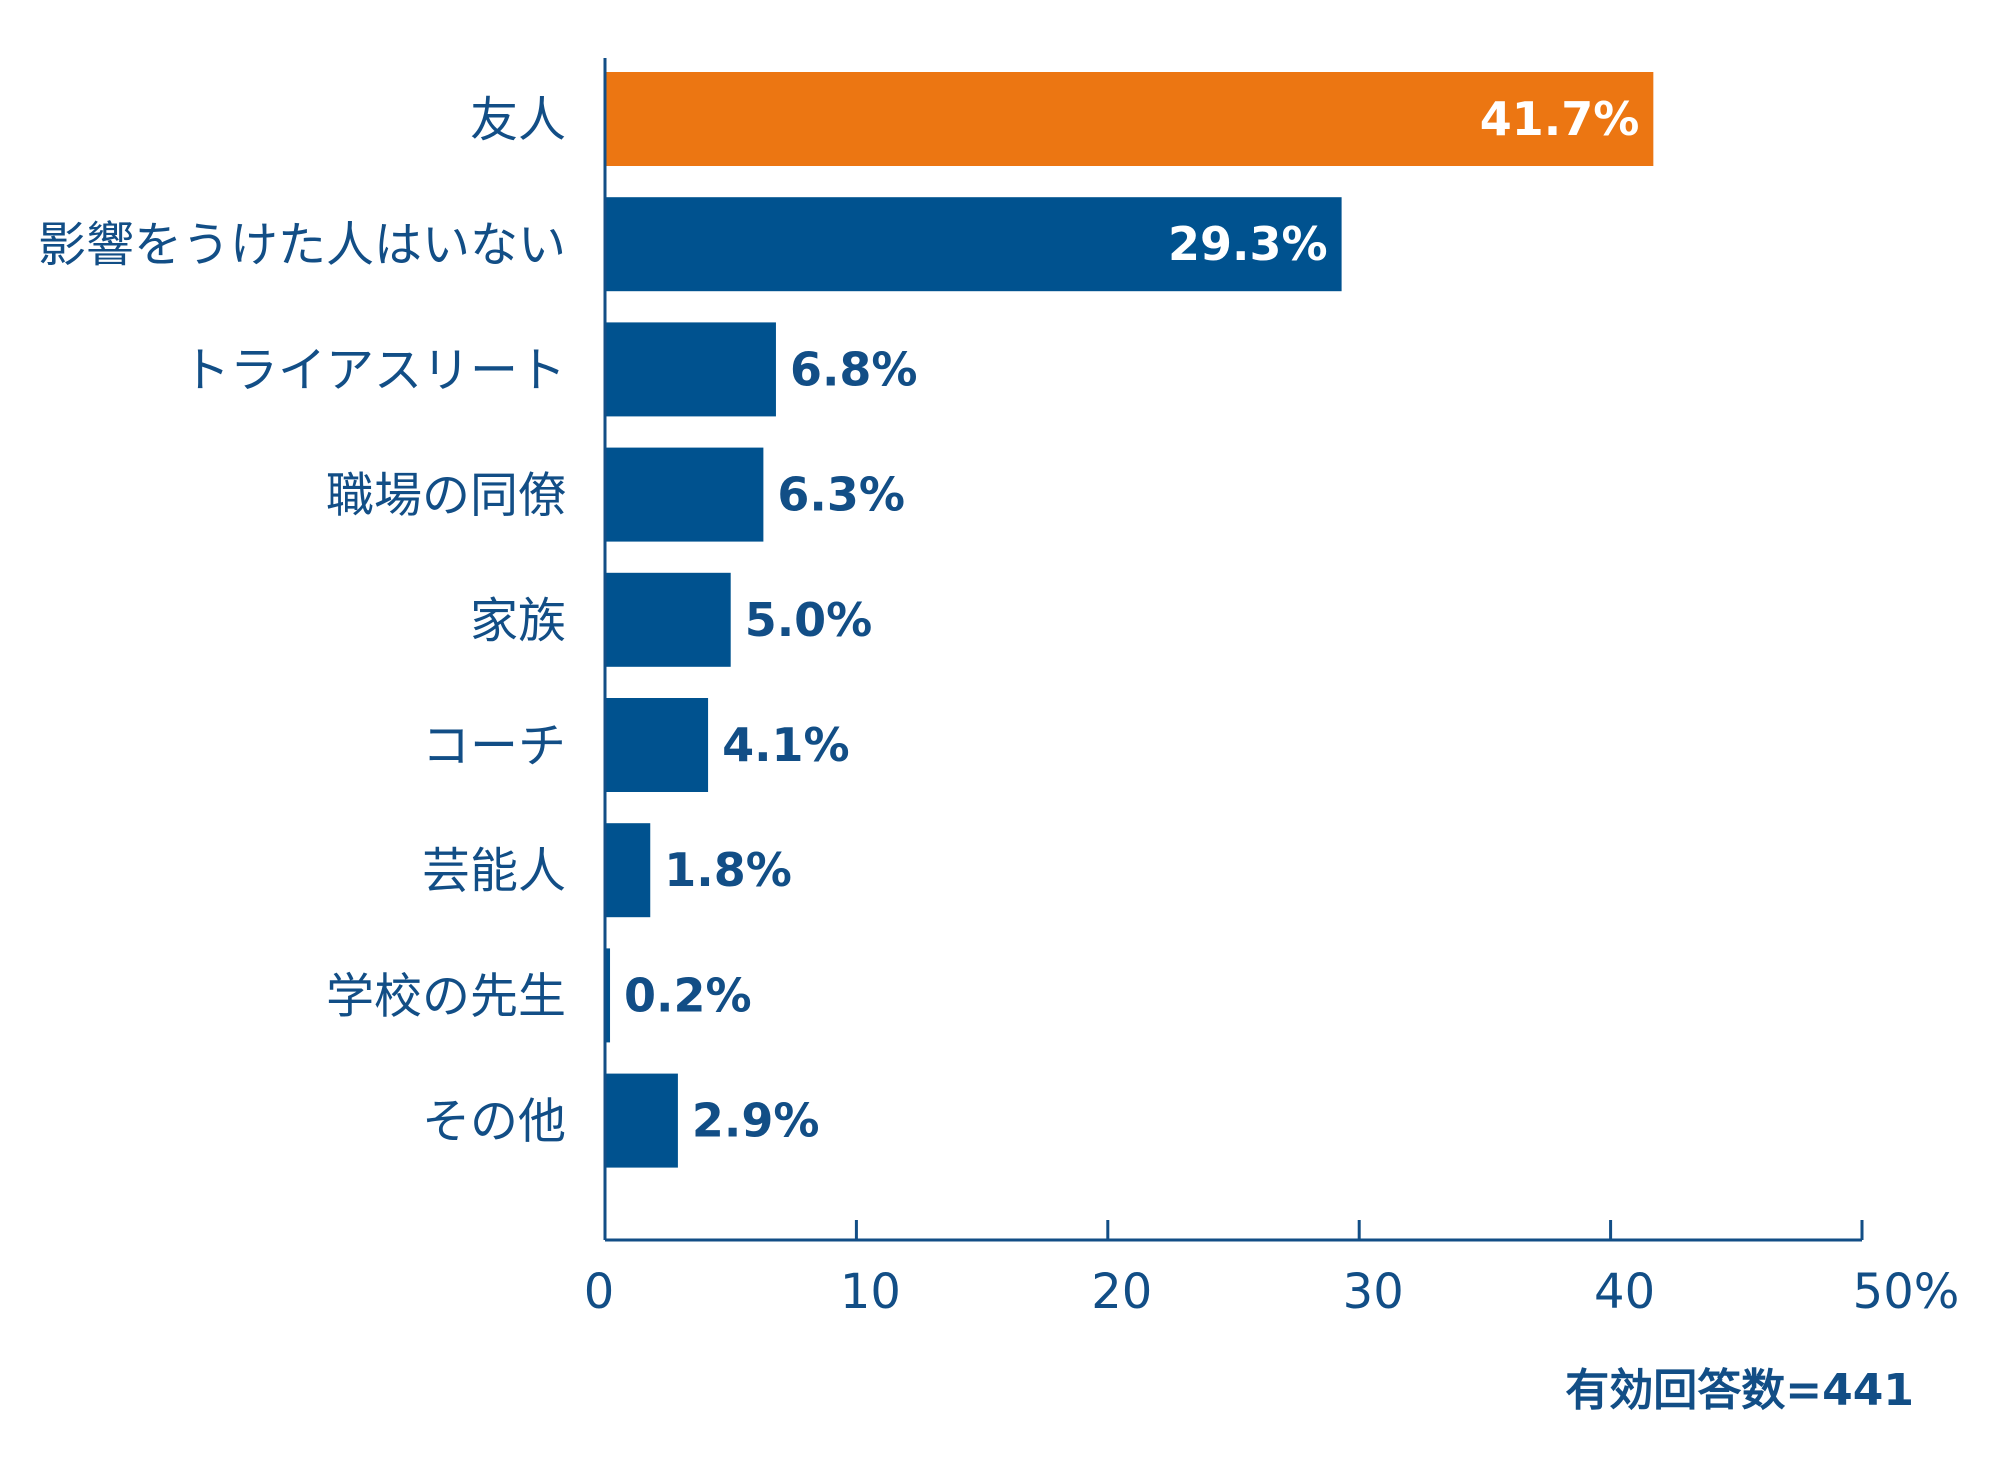 This screenshot has width=2000, height=1475. What do you see at coordinates (688, 995) in the screenshot?
I see `value-label-8: 0.2%` at bounding box center [688, 995].